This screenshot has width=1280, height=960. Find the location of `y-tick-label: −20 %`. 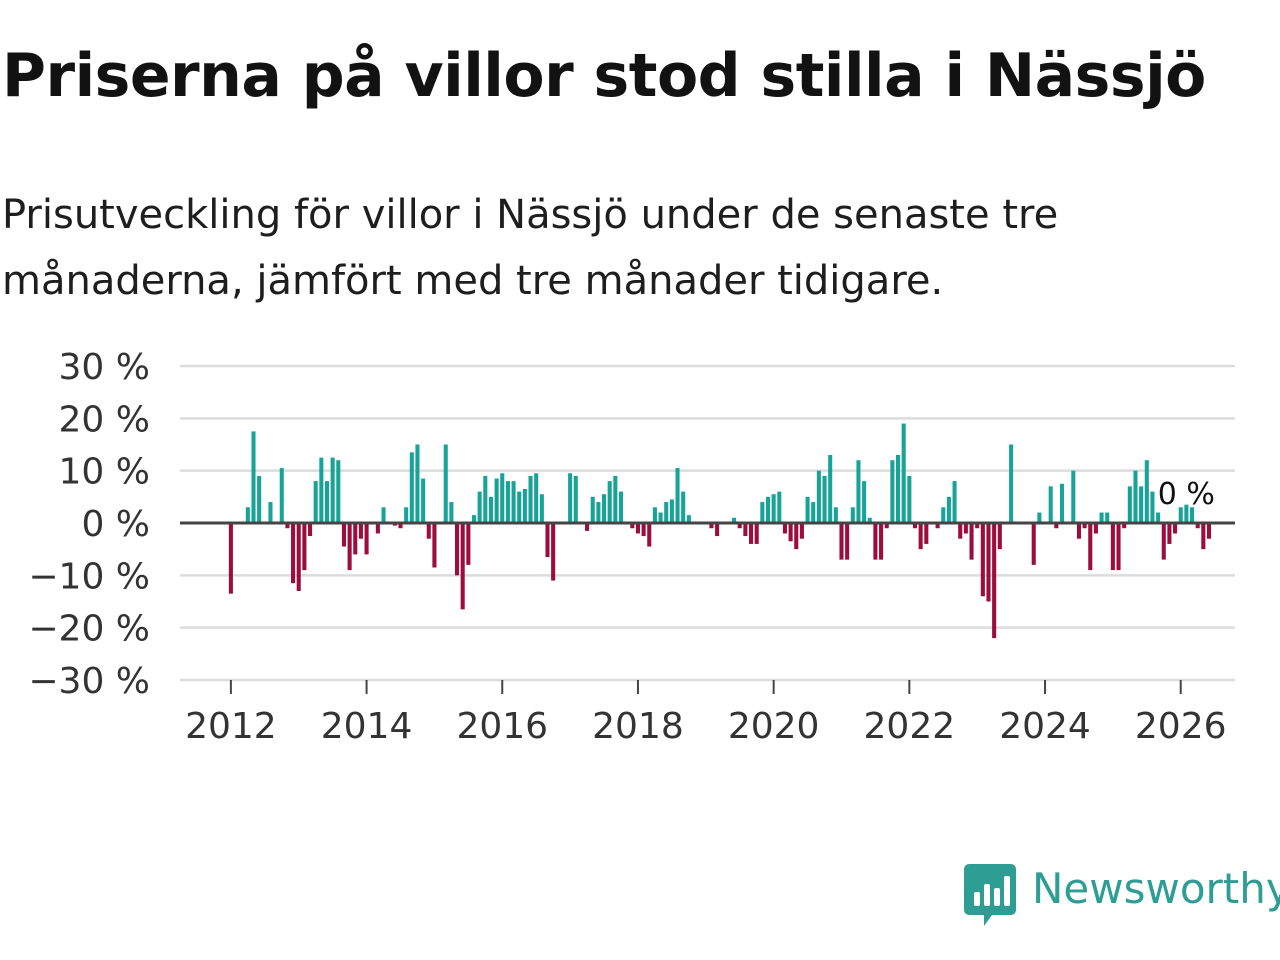

y-tick-label: −20 % is located at coordinates (89, 629).